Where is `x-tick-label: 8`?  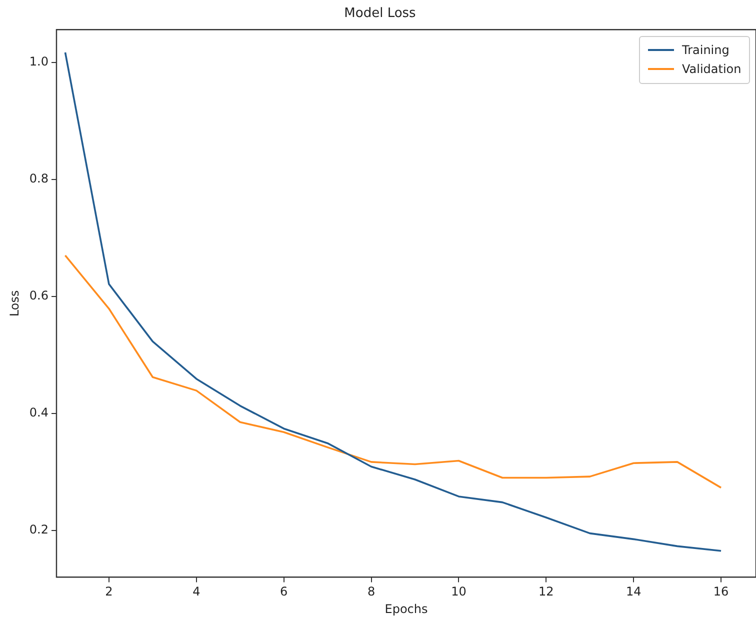 x-tick-label: 8 is located at coordinates (371, 591).